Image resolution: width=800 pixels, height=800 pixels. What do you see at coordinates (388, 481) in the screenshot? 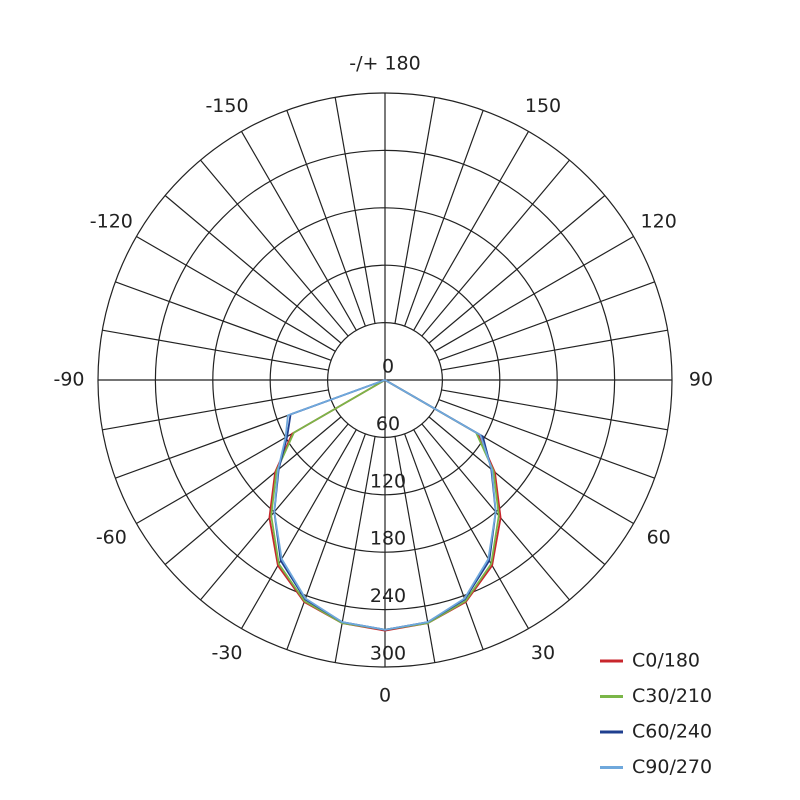
I see `r-tick-label: 120` at bounding box center [388, 481].